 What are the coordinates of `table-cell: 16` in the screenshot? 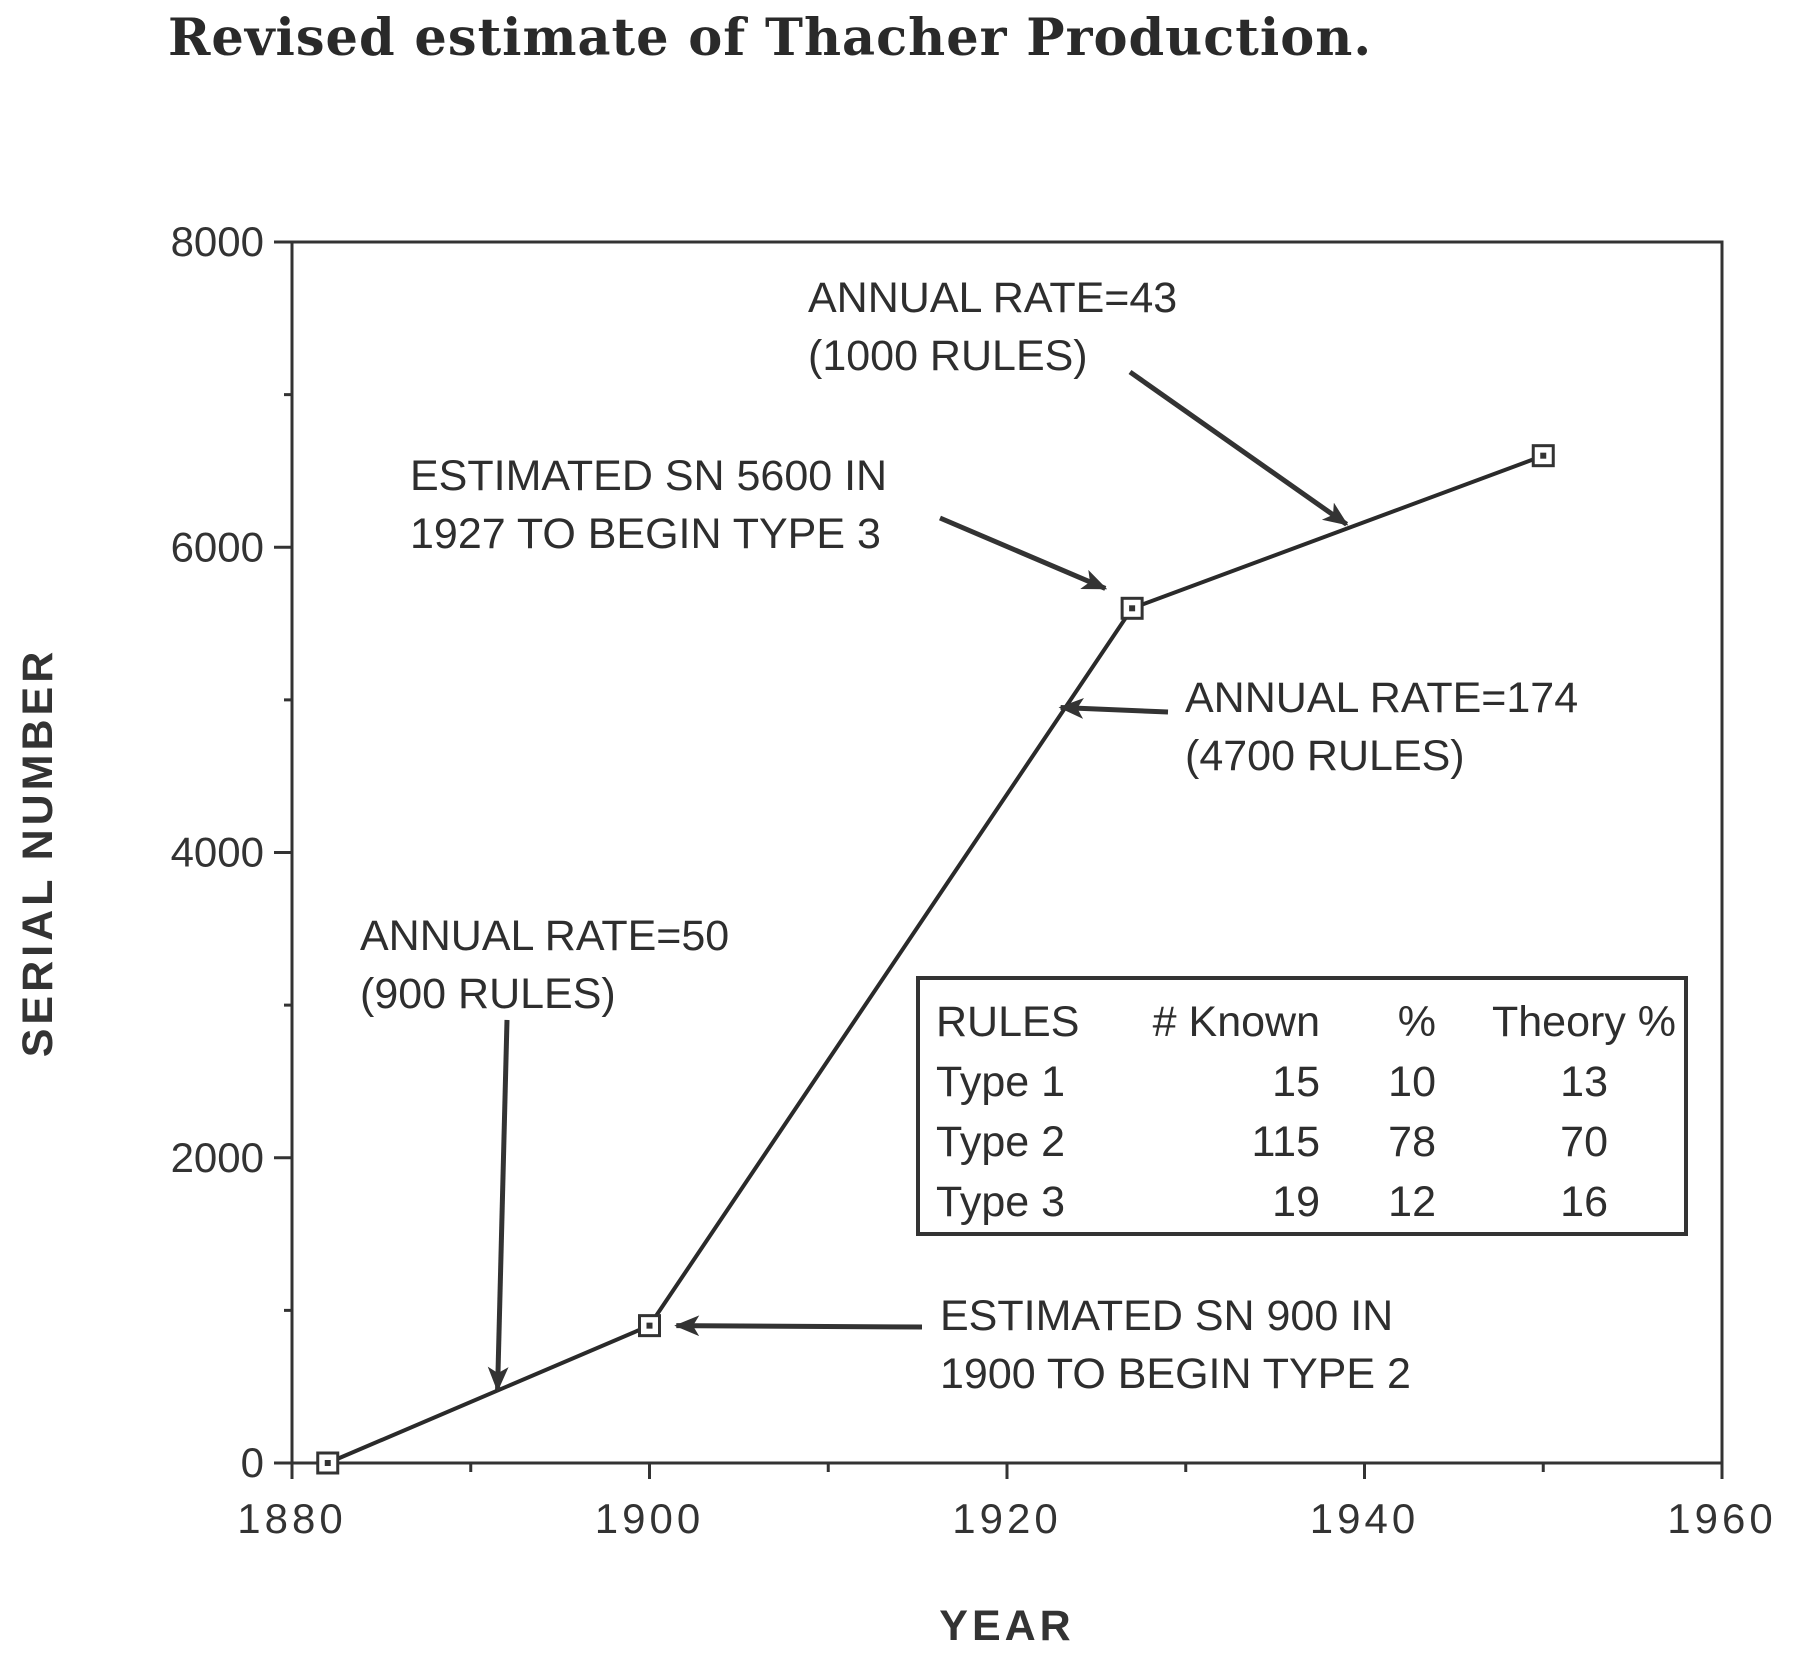 It's located at (1584, 1202).